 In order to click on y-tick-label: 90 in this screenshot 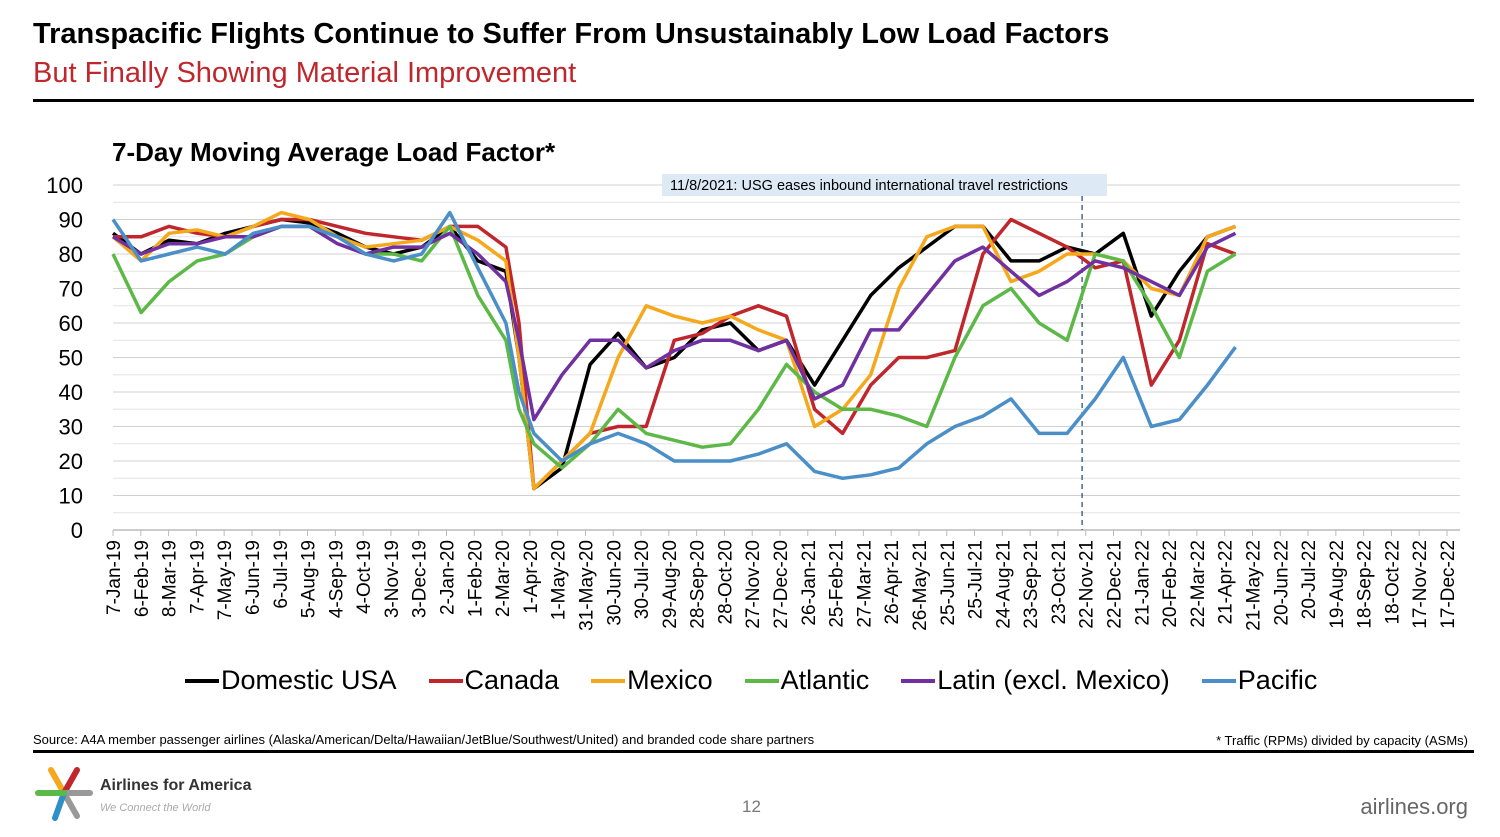, I will do `click(71, 220)`.